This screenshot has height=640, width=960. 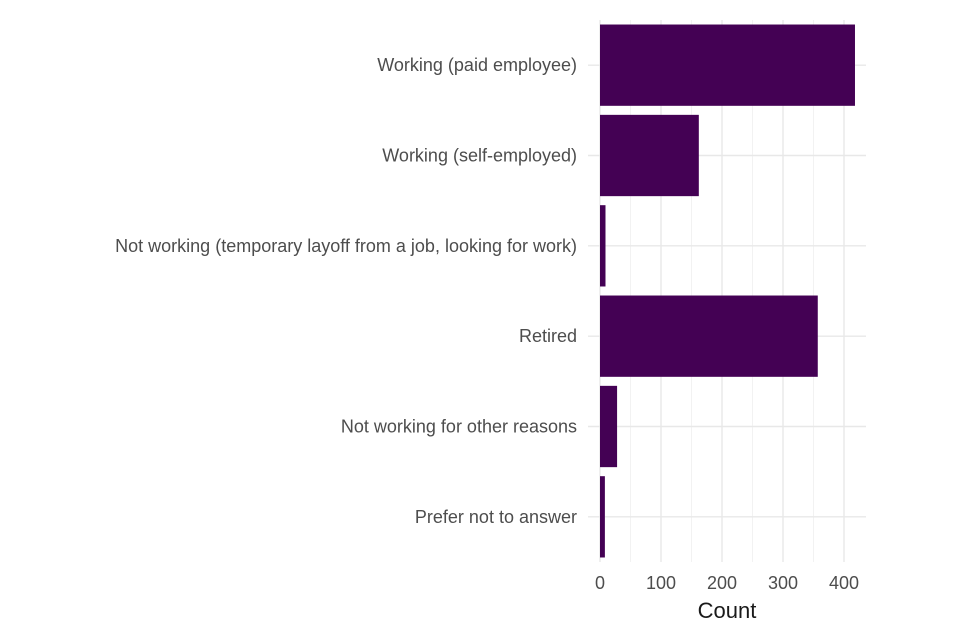 What do you see at coordinates (600, 583) in the screenshot?
I see `x-tick-label: 0` at bounding box center [600, 583].